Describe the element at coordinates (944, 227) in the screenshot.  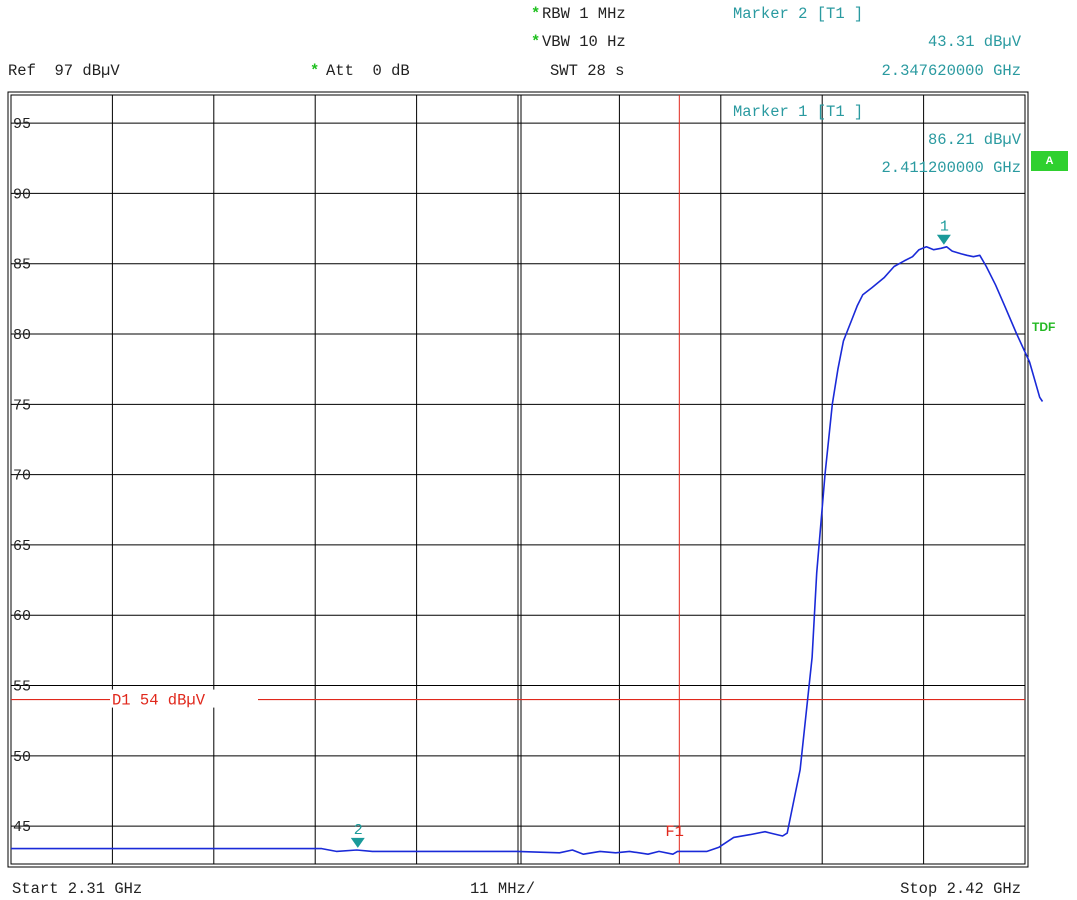
I see `marker-1-label: 1` at that location.